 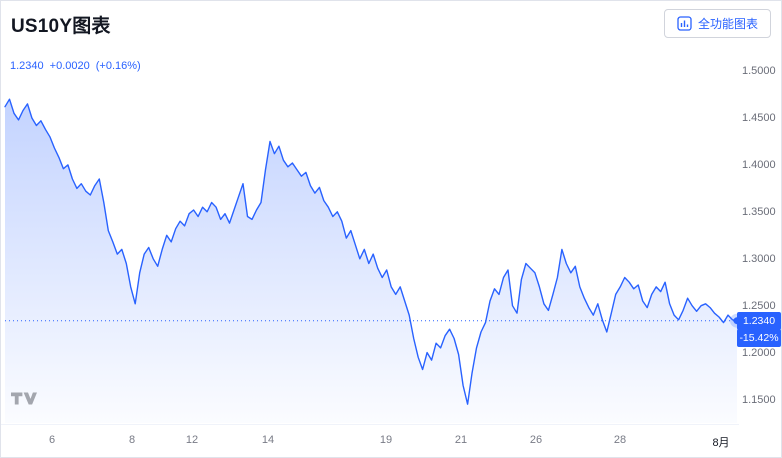 I want to click on x-axis-label: 26, so click(x=536, y=440).